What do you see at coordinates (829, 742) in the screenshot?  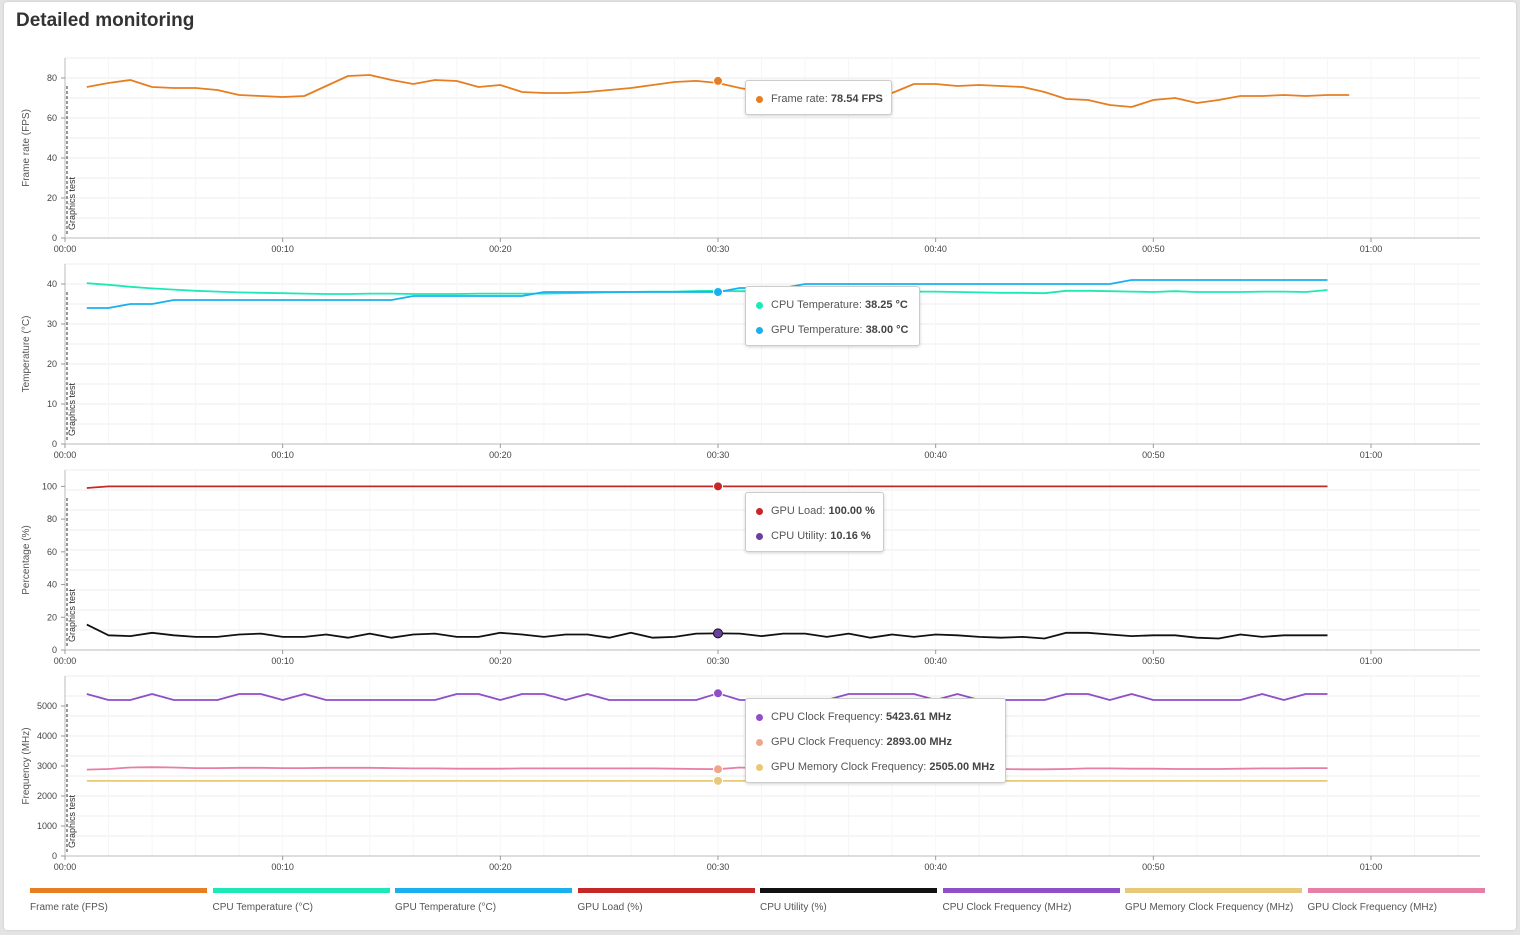 I see `tooltip-label: GPU Clock Frequency:` at bounding box center [829, 742].